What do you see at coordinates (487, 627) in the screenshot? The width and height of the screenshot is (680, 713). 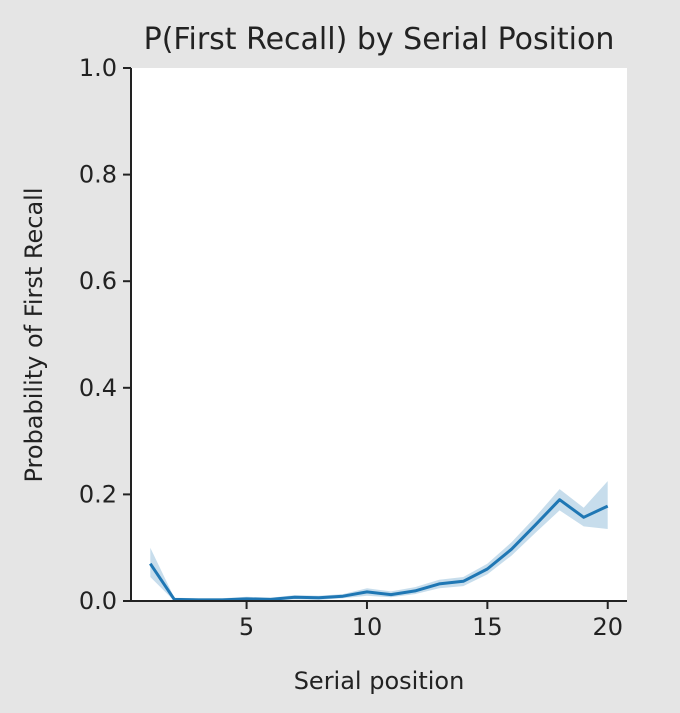 I see `x-tick-label: 15` at bounding box center [487, 627].